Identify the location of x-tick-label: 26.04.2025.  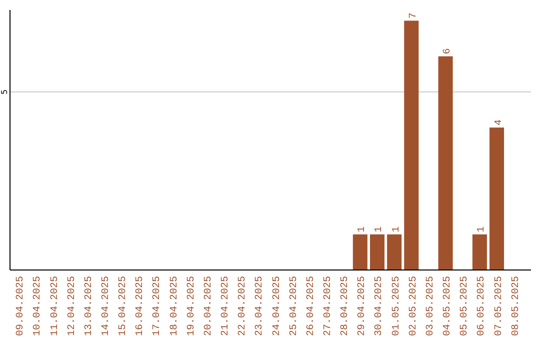
(311, 306).